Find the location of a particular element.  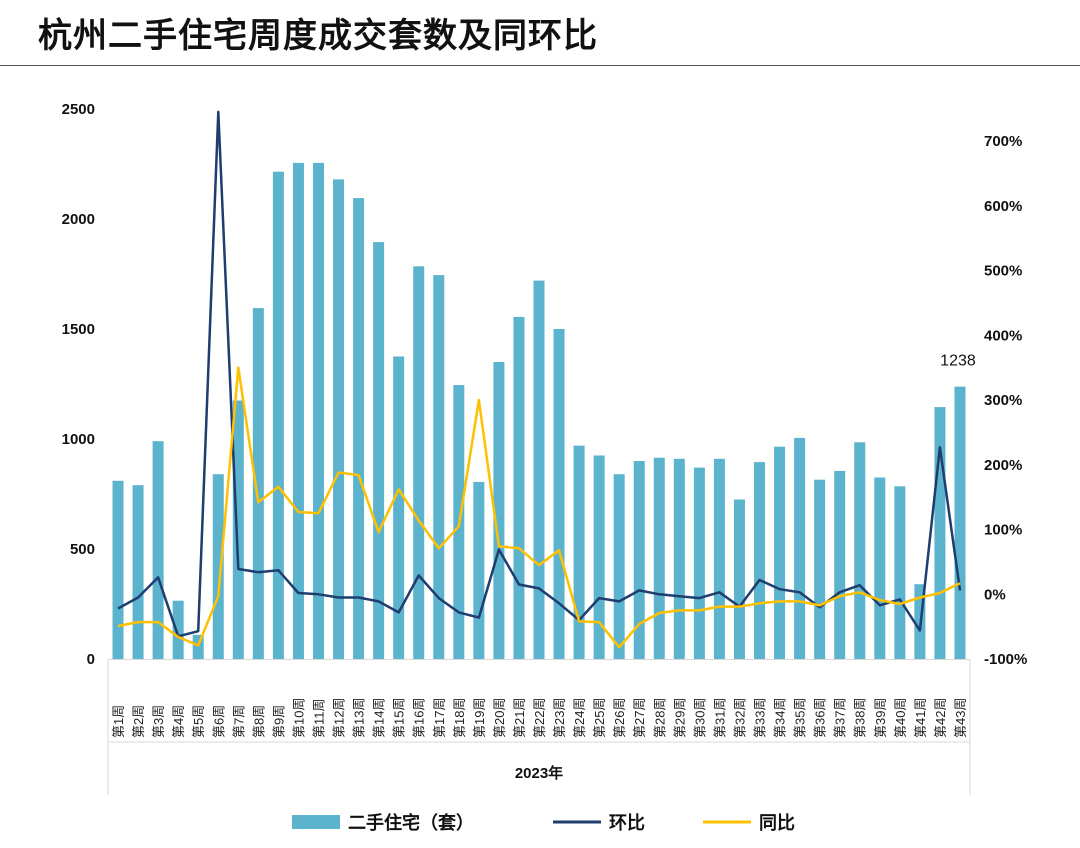

x-tick-label: 第31周 is located at coordinates (719, 718).